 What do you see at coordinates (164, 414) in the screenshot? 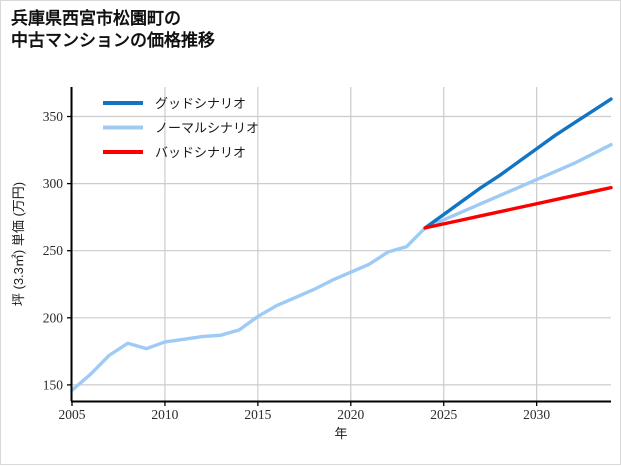
I see `x-tick-label: 2010` at bounding box center [164, 414].